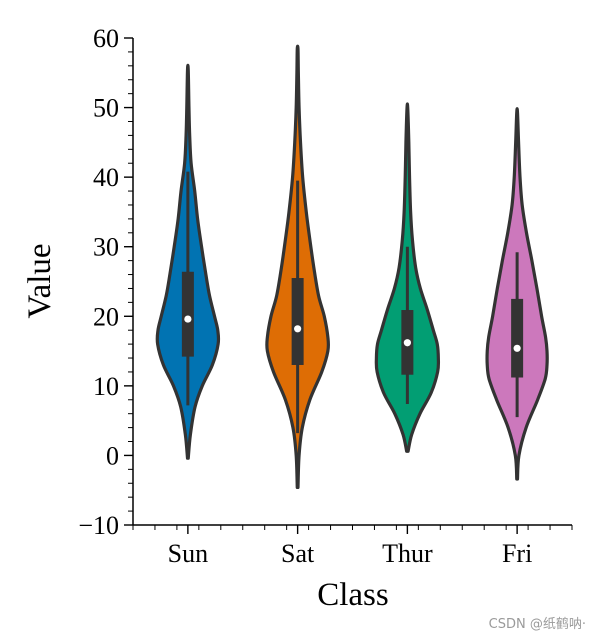 This screenshot has height=640, width=600. I want to click on x-tick-label: Sun, so click(188, 553).